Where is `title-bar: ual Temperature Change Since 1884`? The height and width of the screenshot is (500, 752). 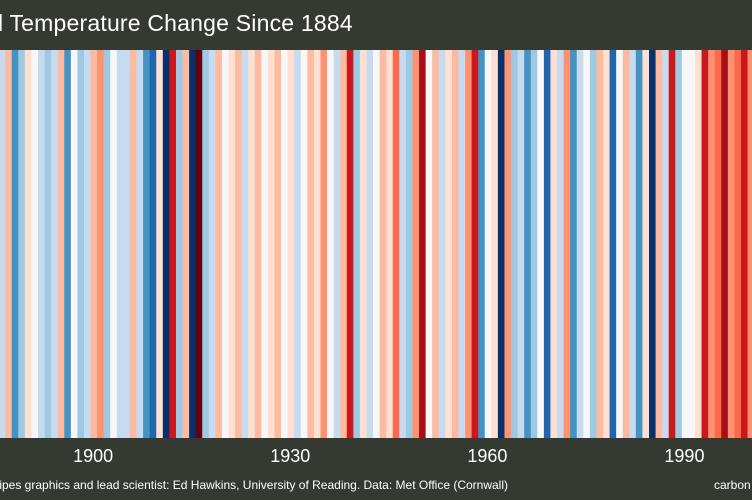 title-bar: ual Temperature Change Since 1884 is located at coordinates (376, 25).